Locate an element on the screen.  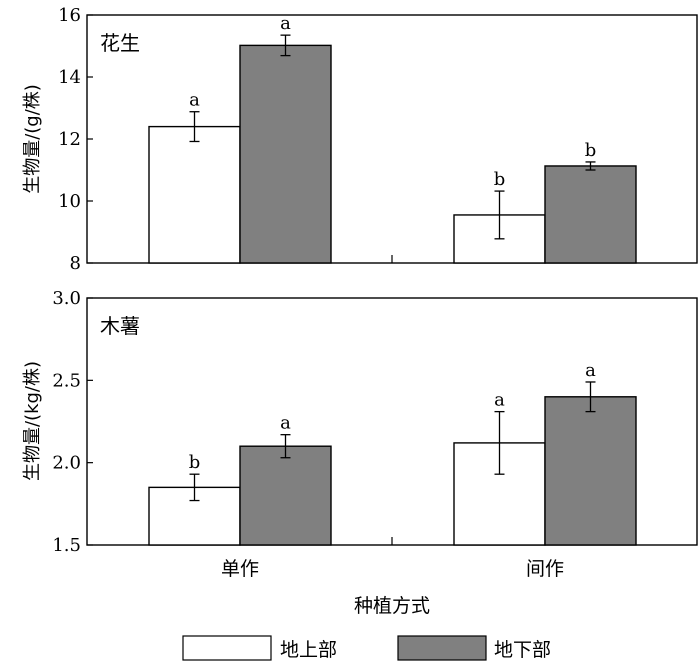
y-tick-label: 1.5 is located at coordinates (66, 545).